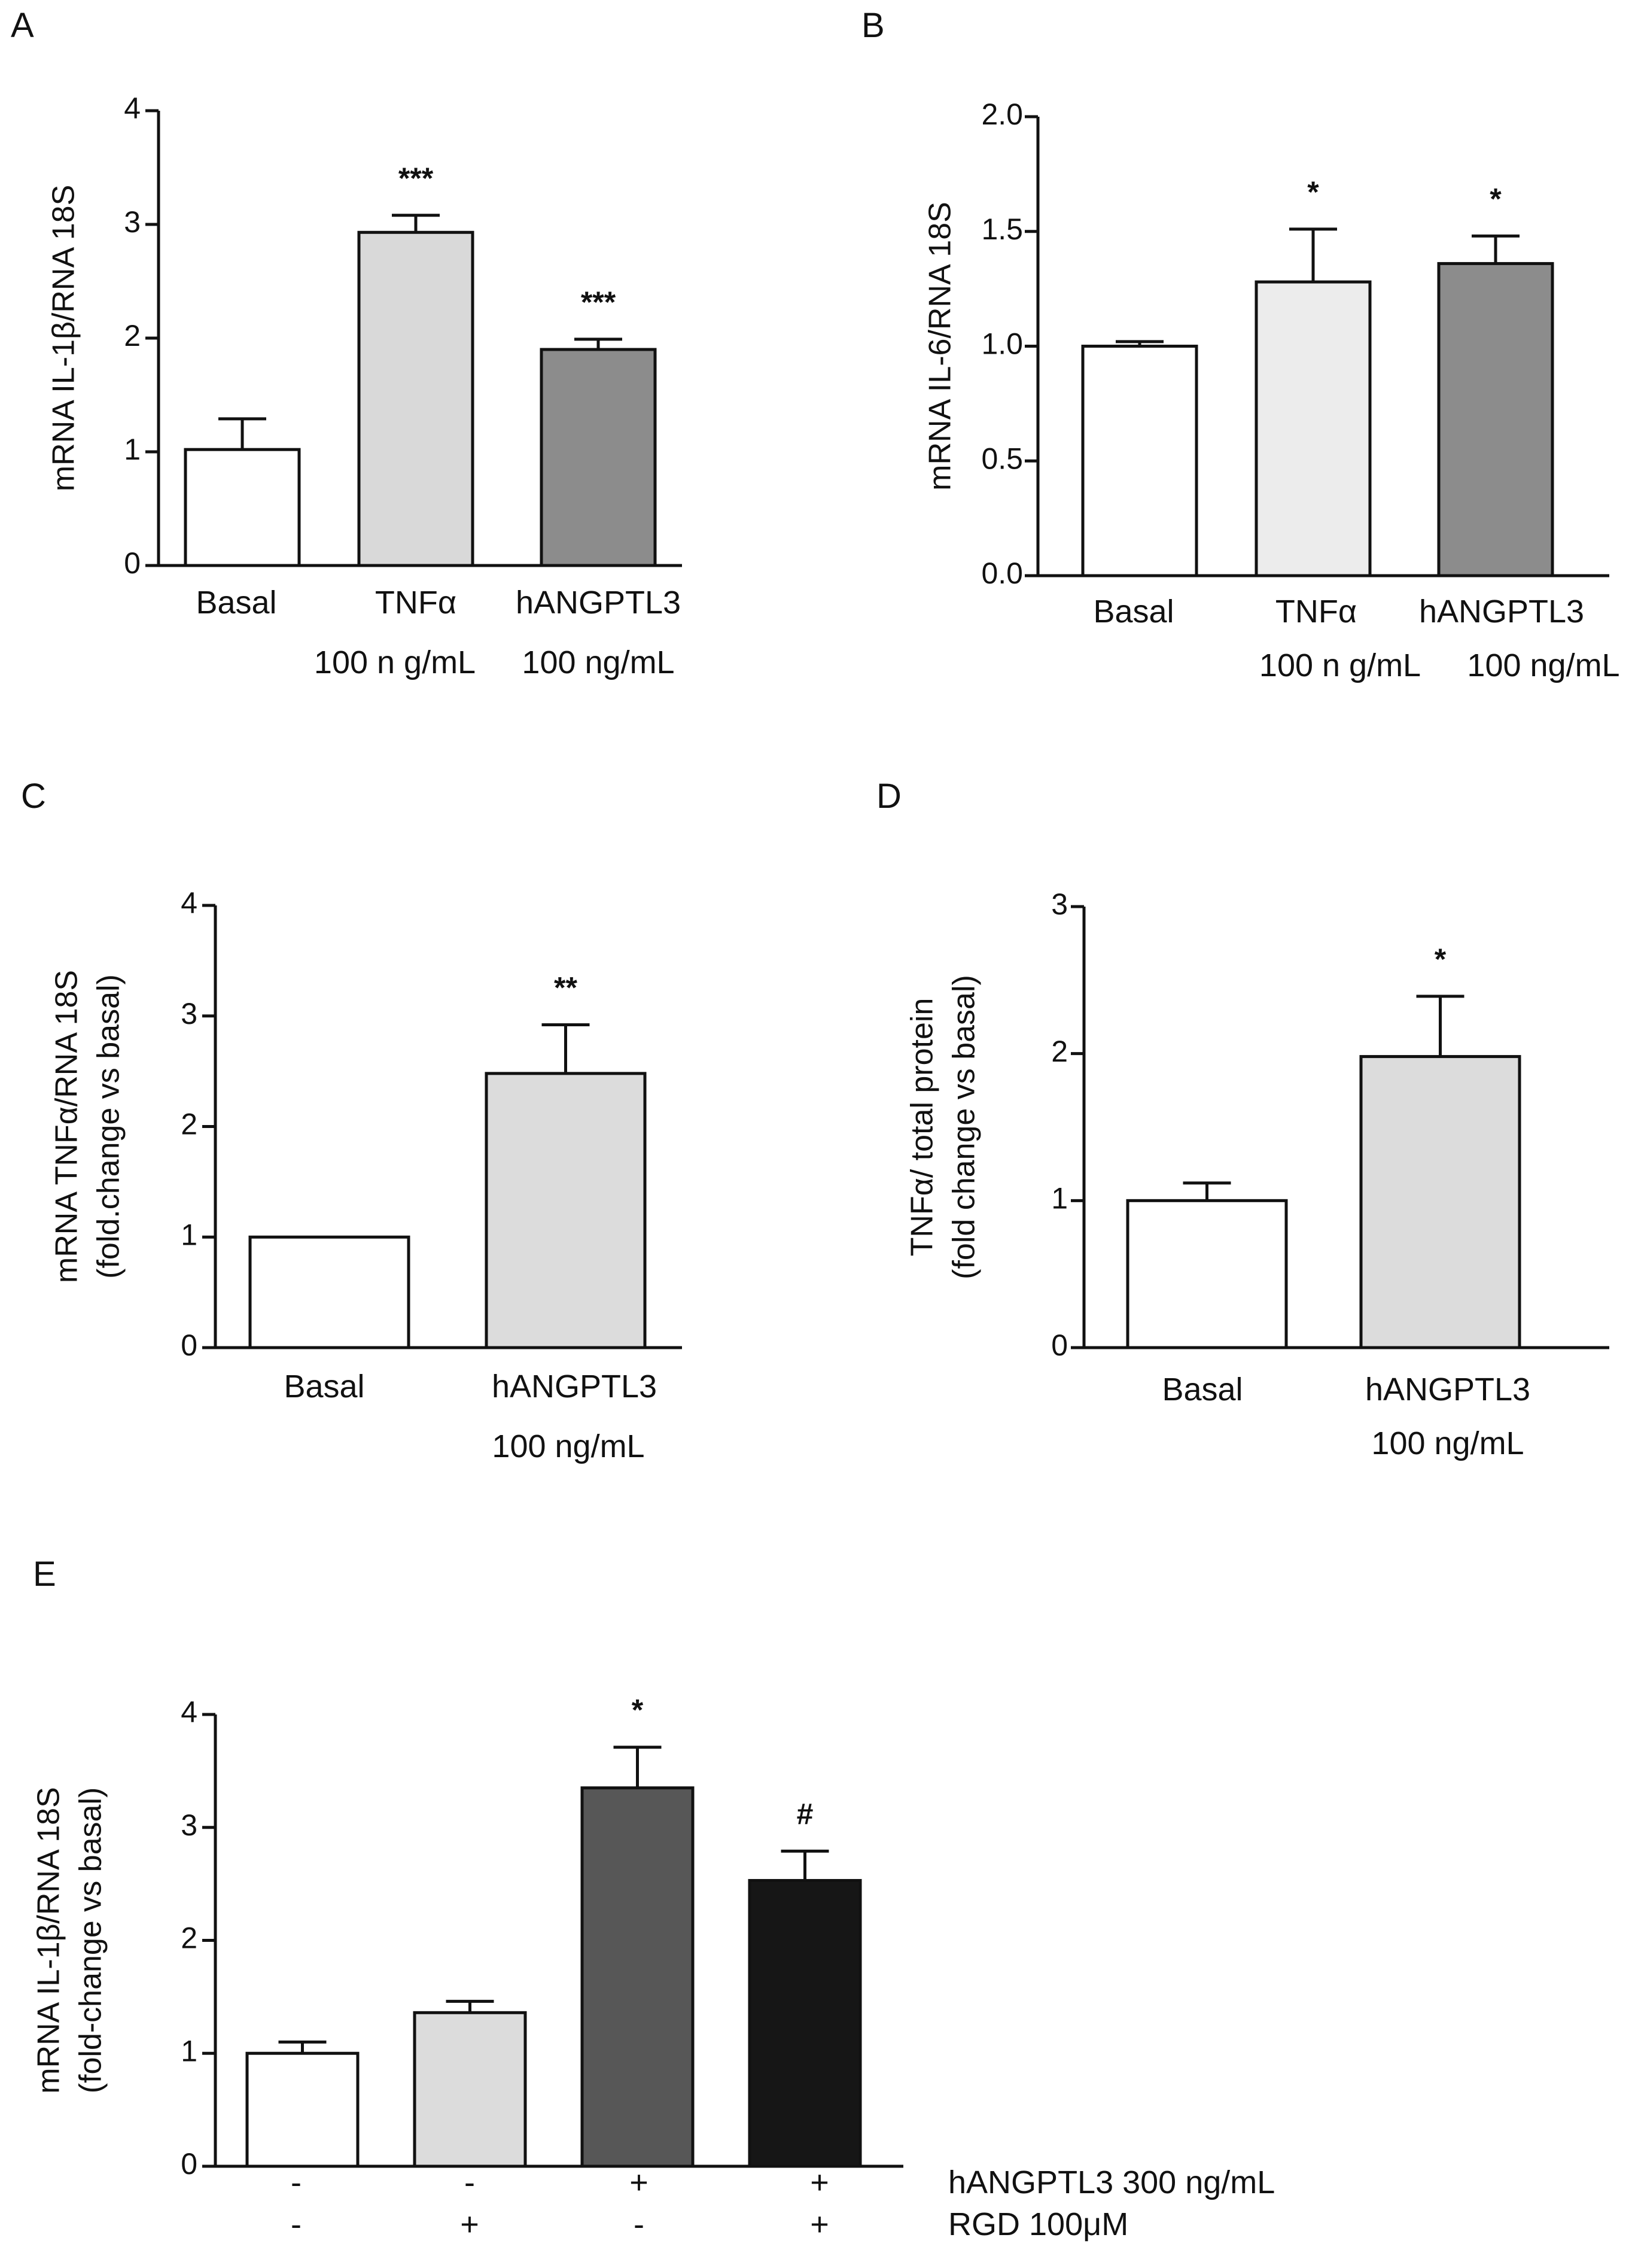 This screenshot has height=2268, width=1632. What do you see at coordinates (805, 1814) in the screenshot?
I see `significance-label: #` at bounding box center [805, 1814].